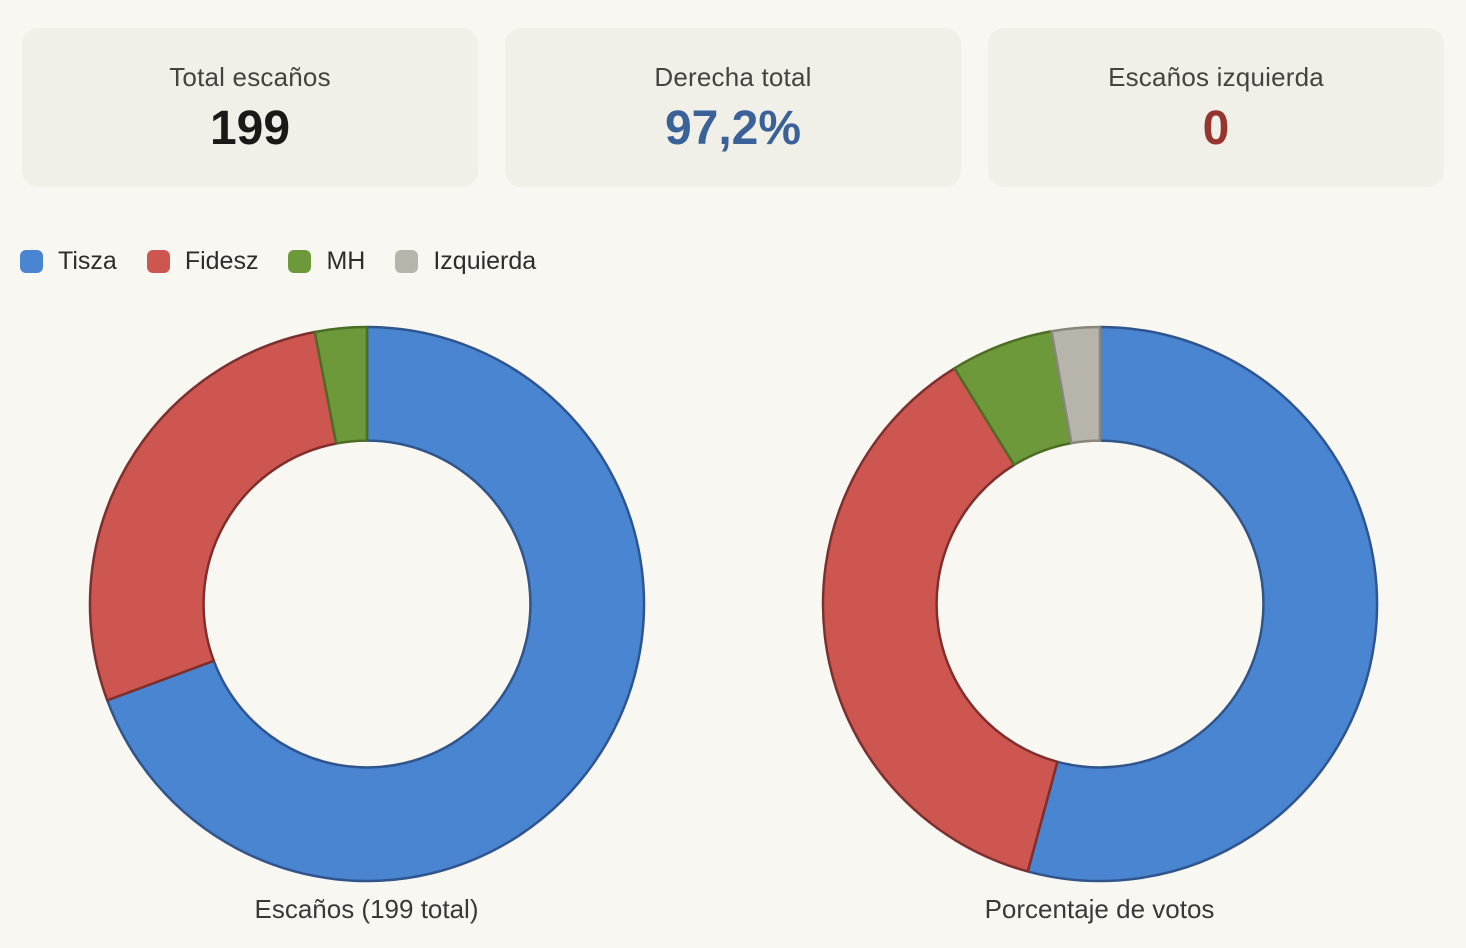  Describe the element at coordinates (31, 261) in the screenshot. I see `legend-swatch-tisza` at that location.